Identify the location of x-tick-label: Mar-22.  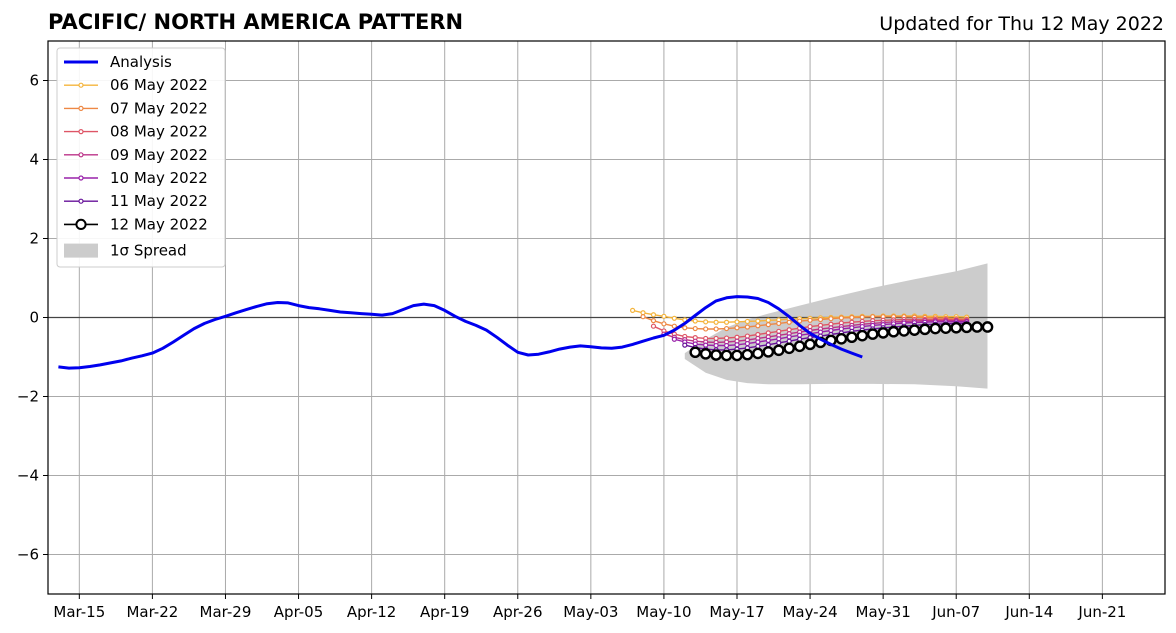
(152, 612).